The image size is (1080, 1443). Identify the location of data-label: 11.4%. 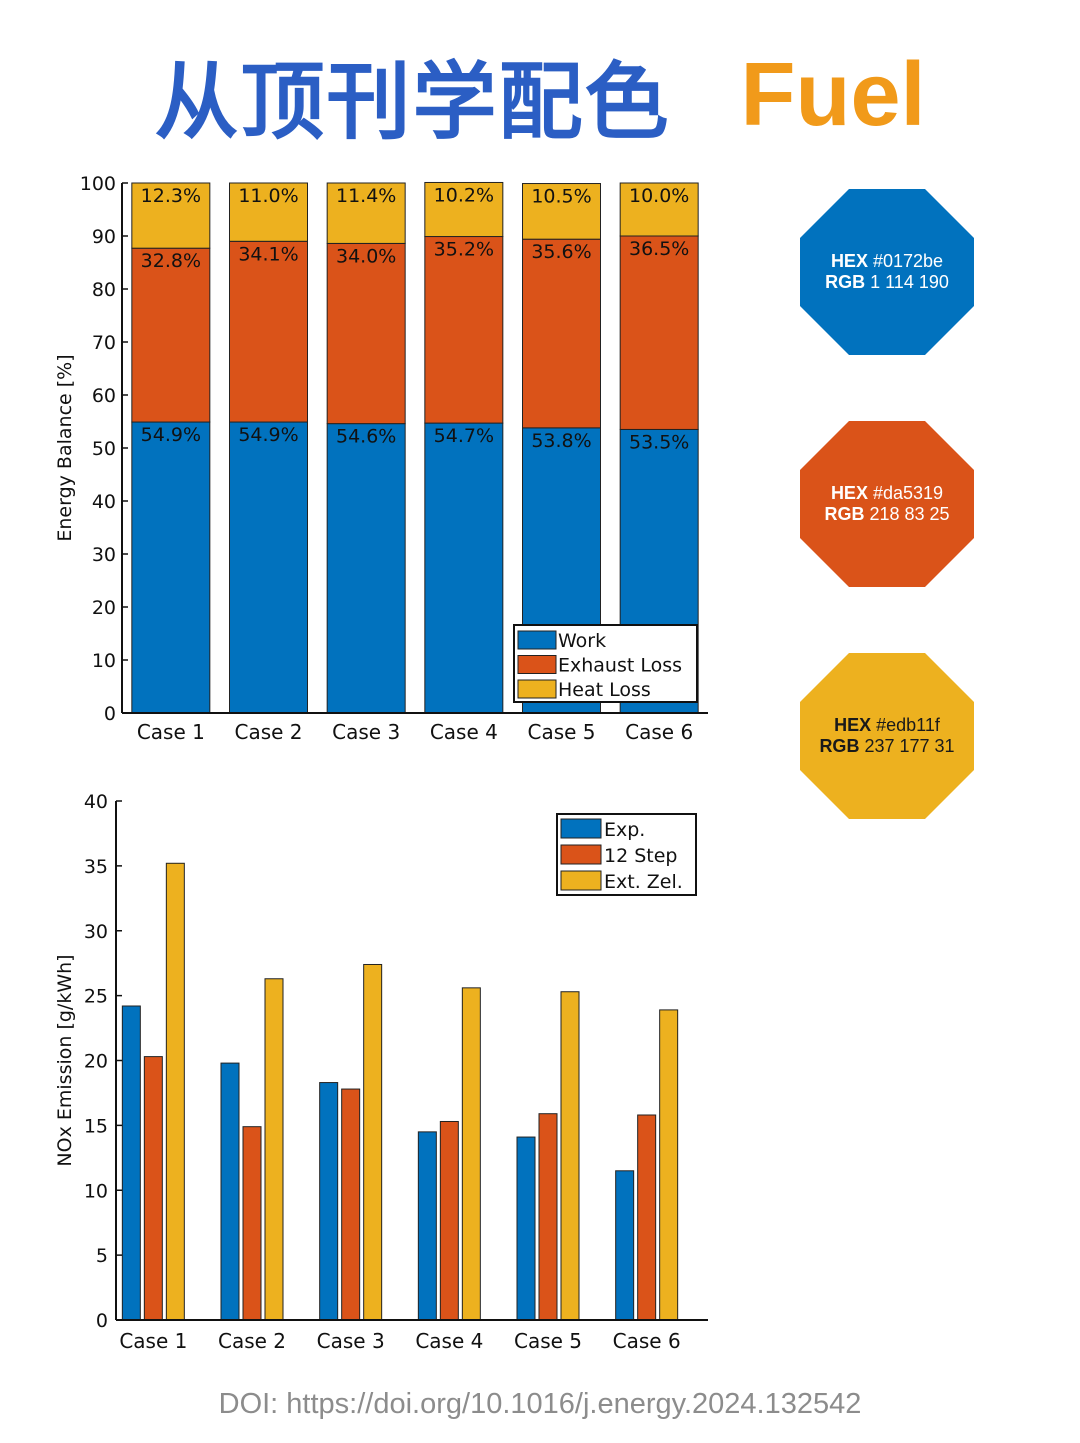
(366, 196).